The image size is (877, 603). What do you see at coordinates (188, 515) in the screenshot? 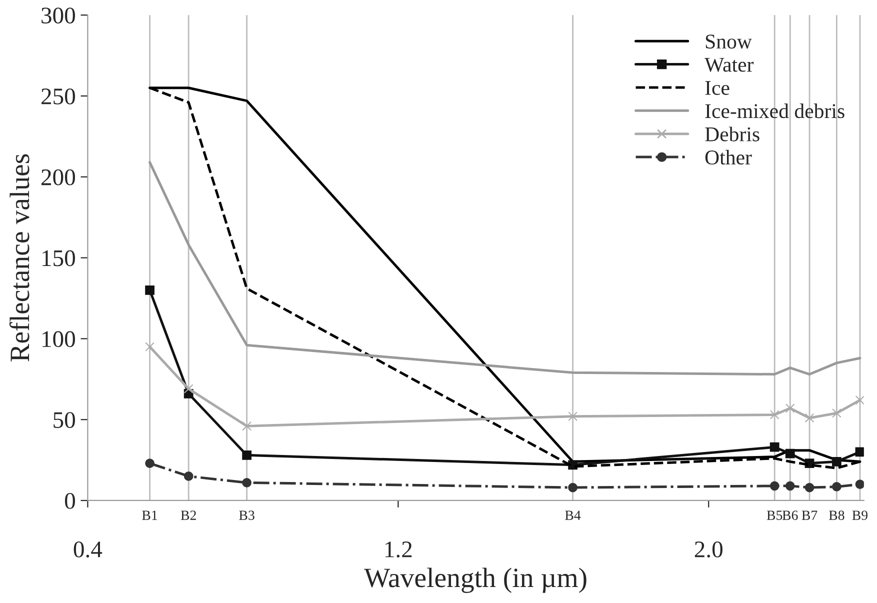
I see `ref-line-label: B2` at bounding box center [188, 515].